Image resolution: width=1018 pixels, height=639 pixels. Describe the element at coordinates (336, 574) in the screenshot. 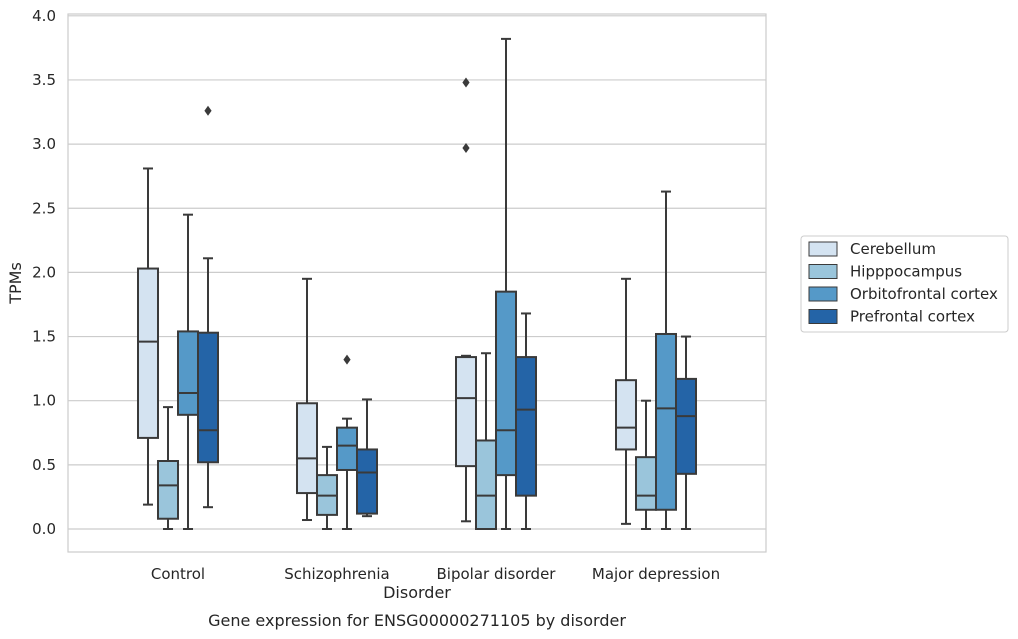

I see `x-tick-label: Schizophrenia` at that location.